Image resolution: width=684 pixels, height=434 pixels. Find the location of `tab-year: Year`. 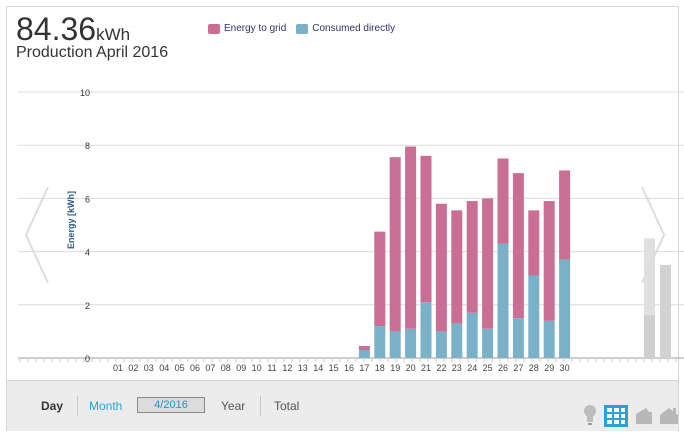

tab-year: Year is located at coordinates (233, 406).